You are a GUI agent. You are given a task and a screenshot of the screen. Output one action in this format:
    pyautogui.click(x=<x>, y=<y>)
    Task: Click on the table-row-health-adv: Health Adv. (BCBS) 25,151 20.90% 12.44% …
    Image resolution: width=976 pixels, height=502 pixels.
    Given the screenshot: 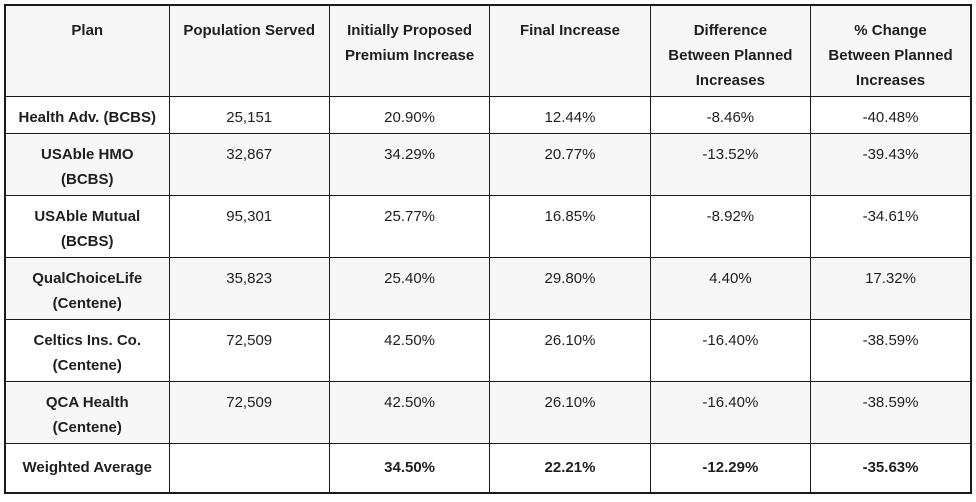 What is the action you would take?
    pyautogui.click(x=488, y=114)
    